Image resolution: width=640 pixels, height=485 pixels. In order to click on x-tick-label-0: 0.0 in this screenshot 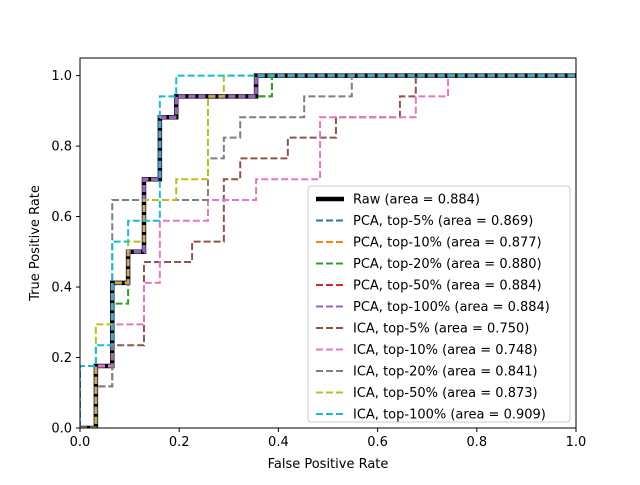, I will do `click(80, 442)`.